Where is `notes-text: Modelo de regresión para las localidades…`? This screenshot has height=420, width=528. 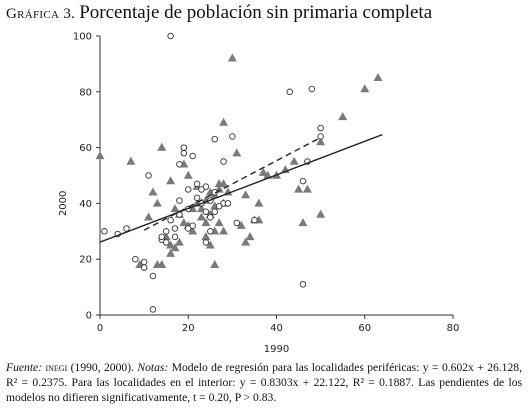 notes-text: Modelo de regresión para las localidades… is located at coordinates (264, 382).